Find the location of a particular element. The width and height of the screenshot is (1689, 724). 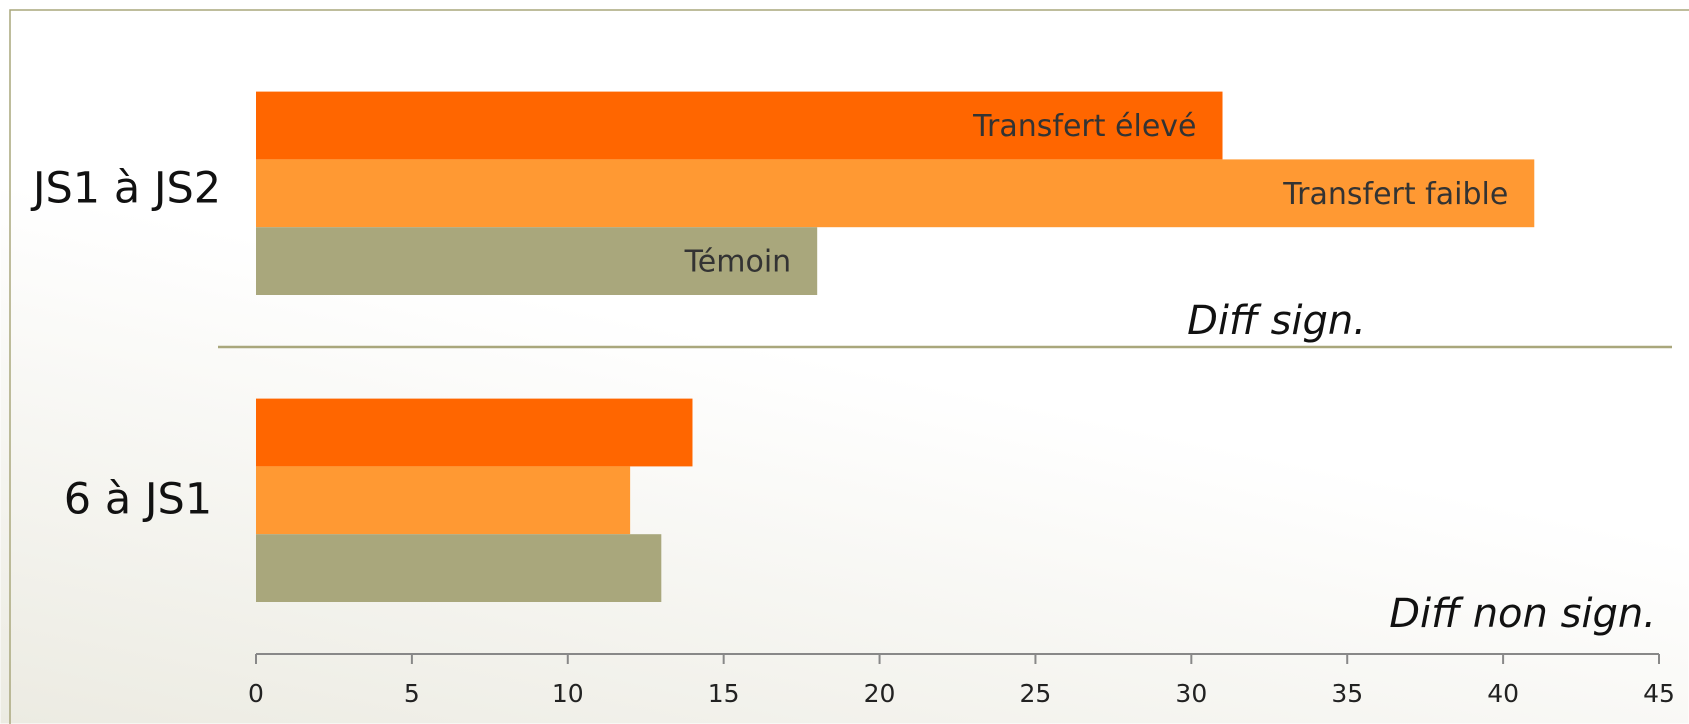

x-tick-label: 35 is located at coordinates (1347, 693).